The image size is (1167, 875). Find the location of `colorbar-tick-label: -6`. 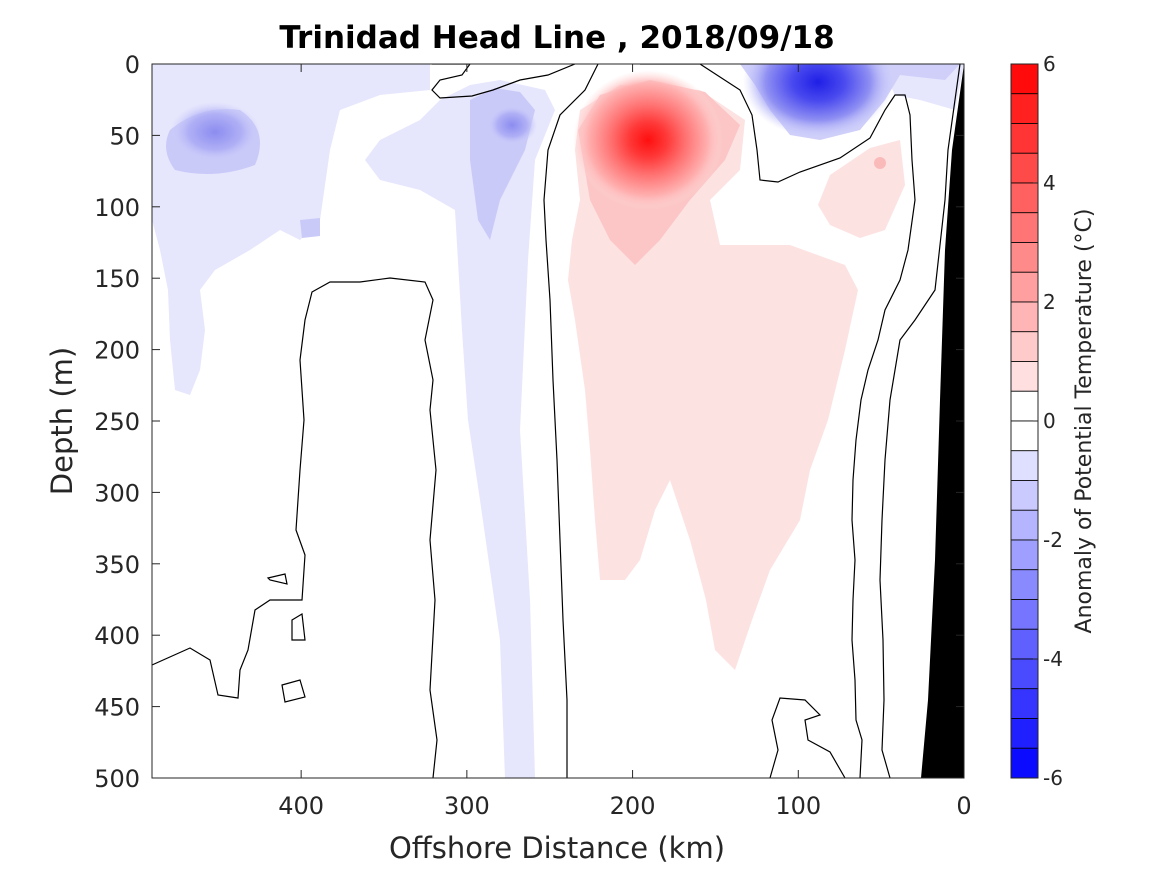

colorbar-tick-label: -6 is located at coordinates (1053, 778).